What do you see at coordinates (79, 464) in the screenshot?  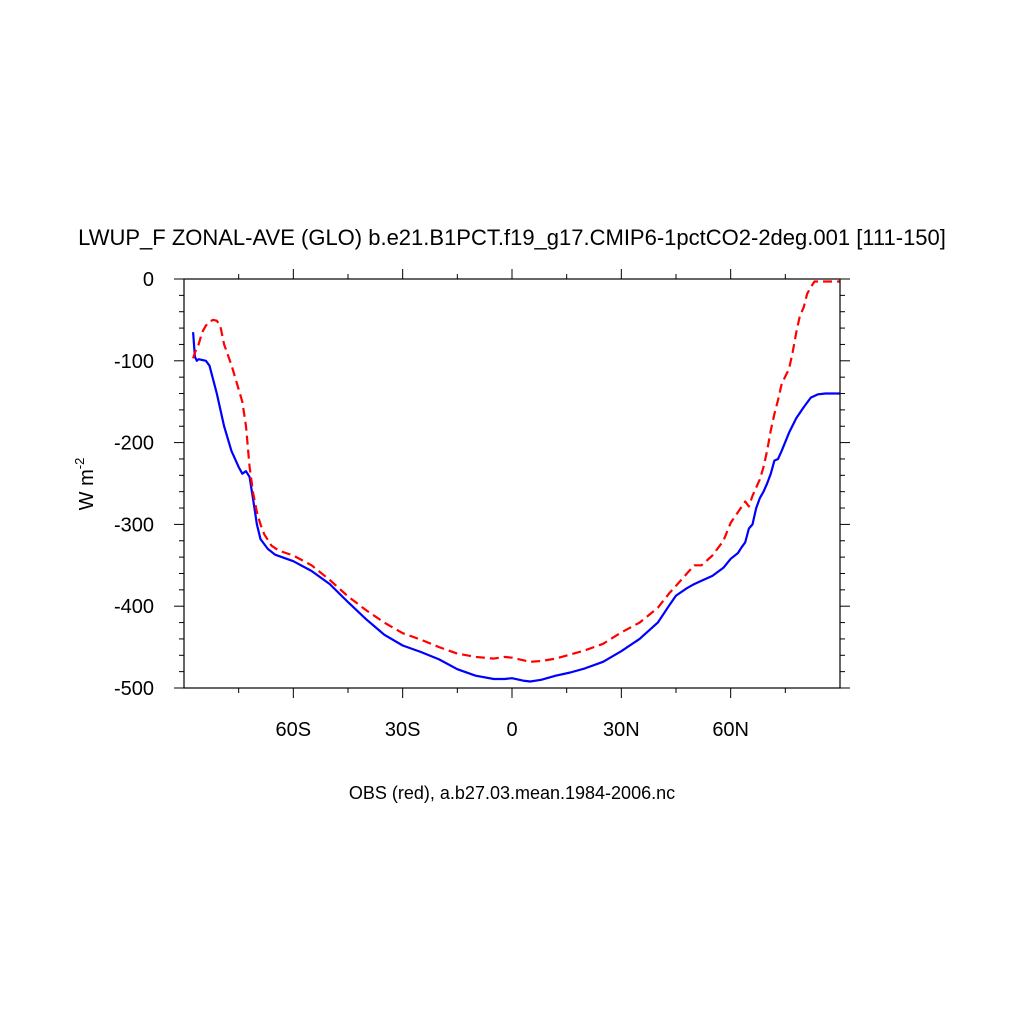 I see `y-axis-label-exponent: -2` at bounding box center [79, 464].